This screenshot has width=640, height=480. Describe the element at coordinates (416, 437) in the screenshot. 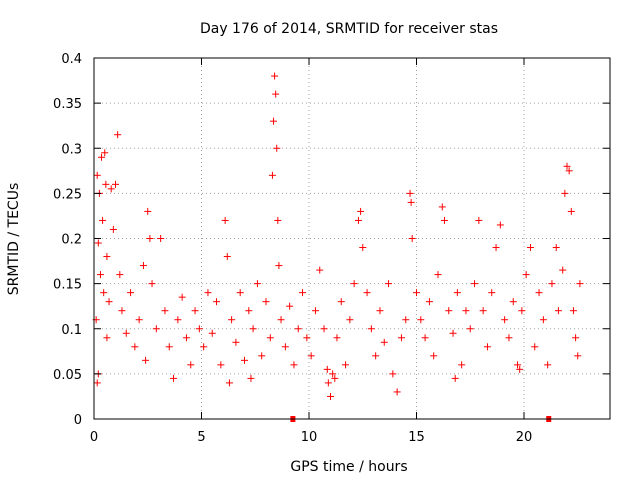

I see `x-tick-label: 15` at that location.